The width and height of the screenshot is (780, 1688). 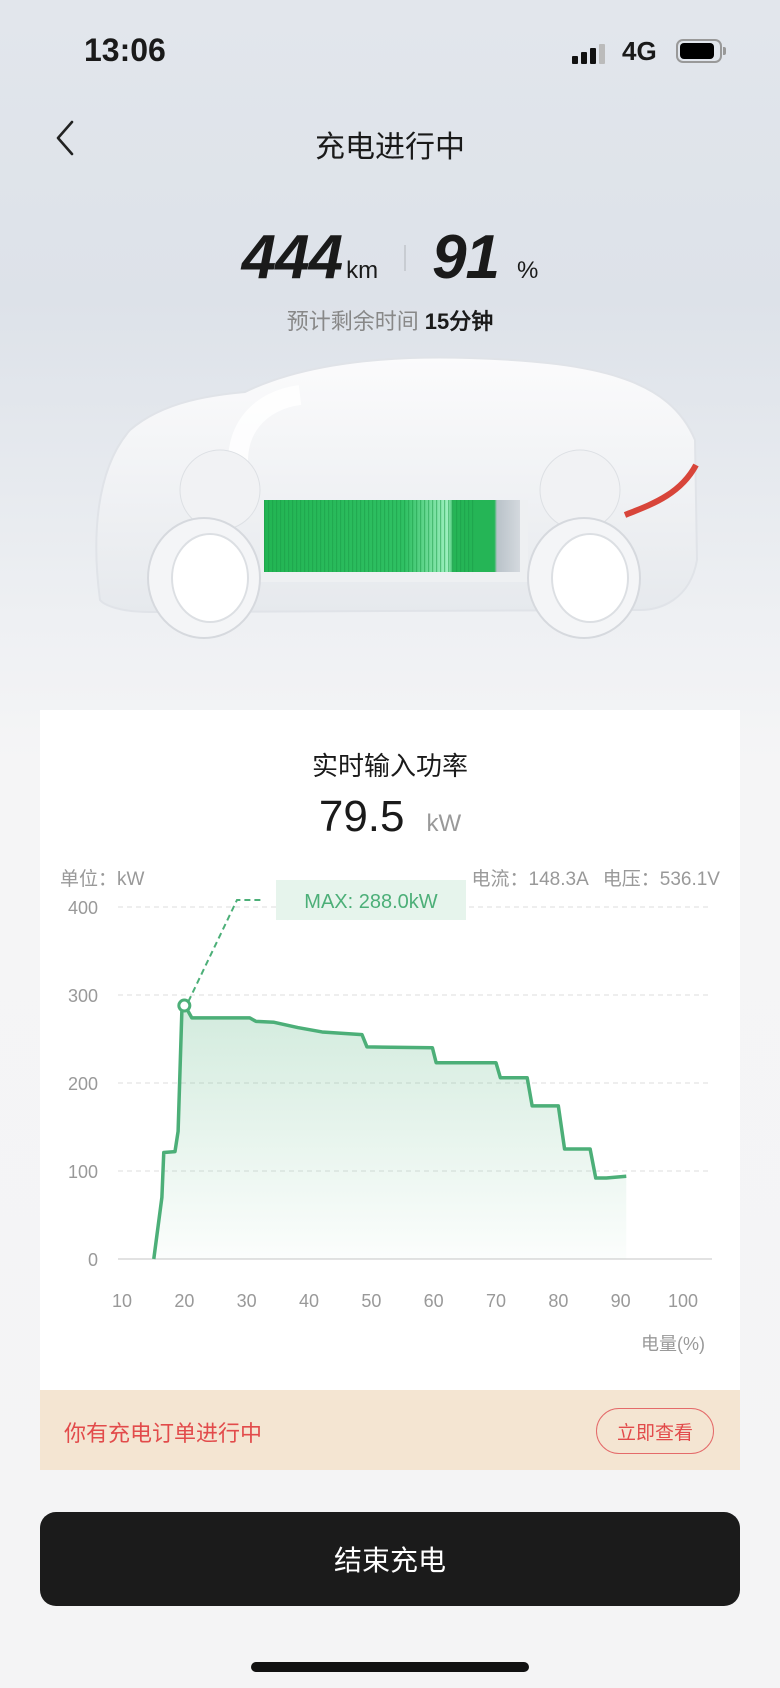 I want to click on power-card-title: 实时输入功率, so click(x=389, y=766).